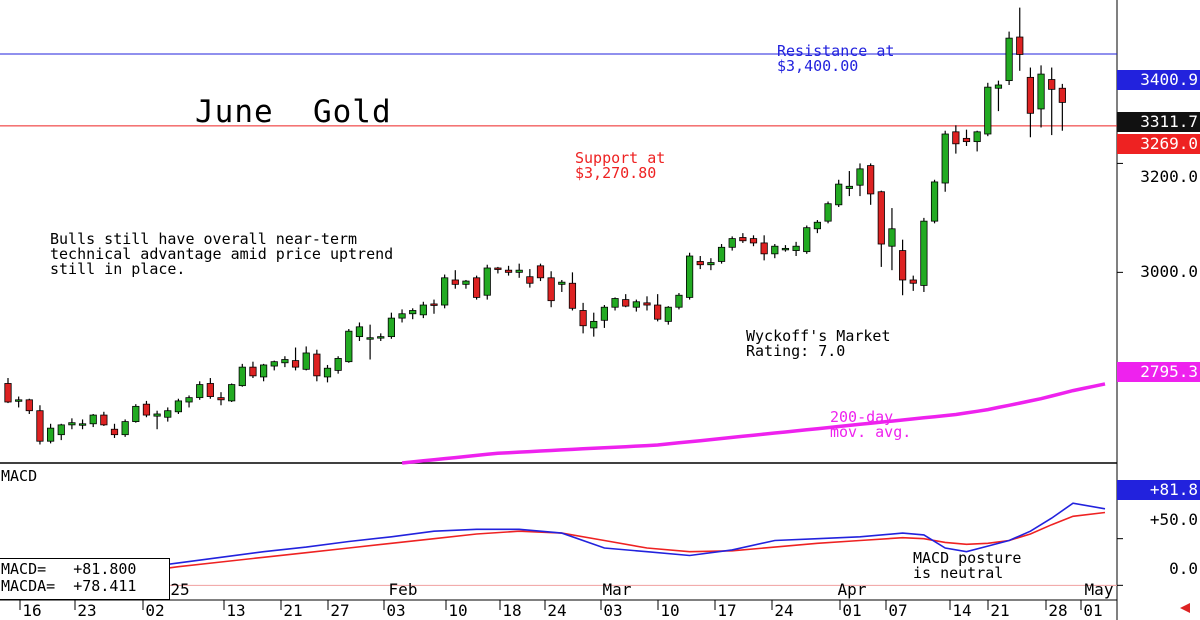  What do you see at coordinates (1158, 144) in the screenshot?
I see `support-badge: 3269.0` at bounding box center [1158, 144].